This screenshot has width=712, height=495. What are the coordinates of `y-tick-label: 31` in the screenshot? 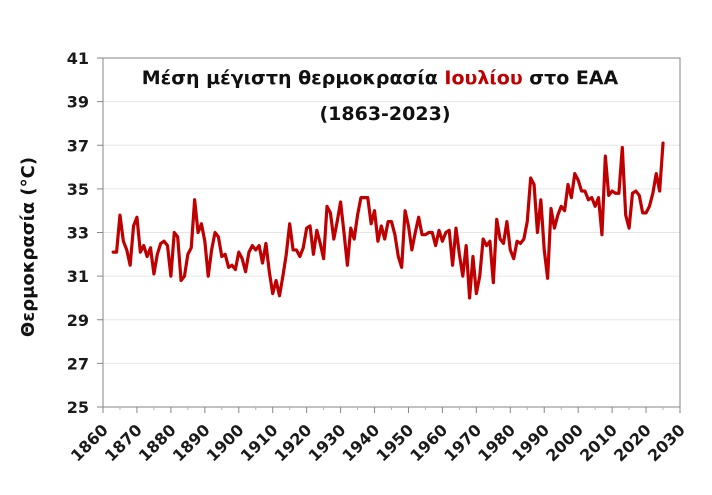 It's located at (78, 276).